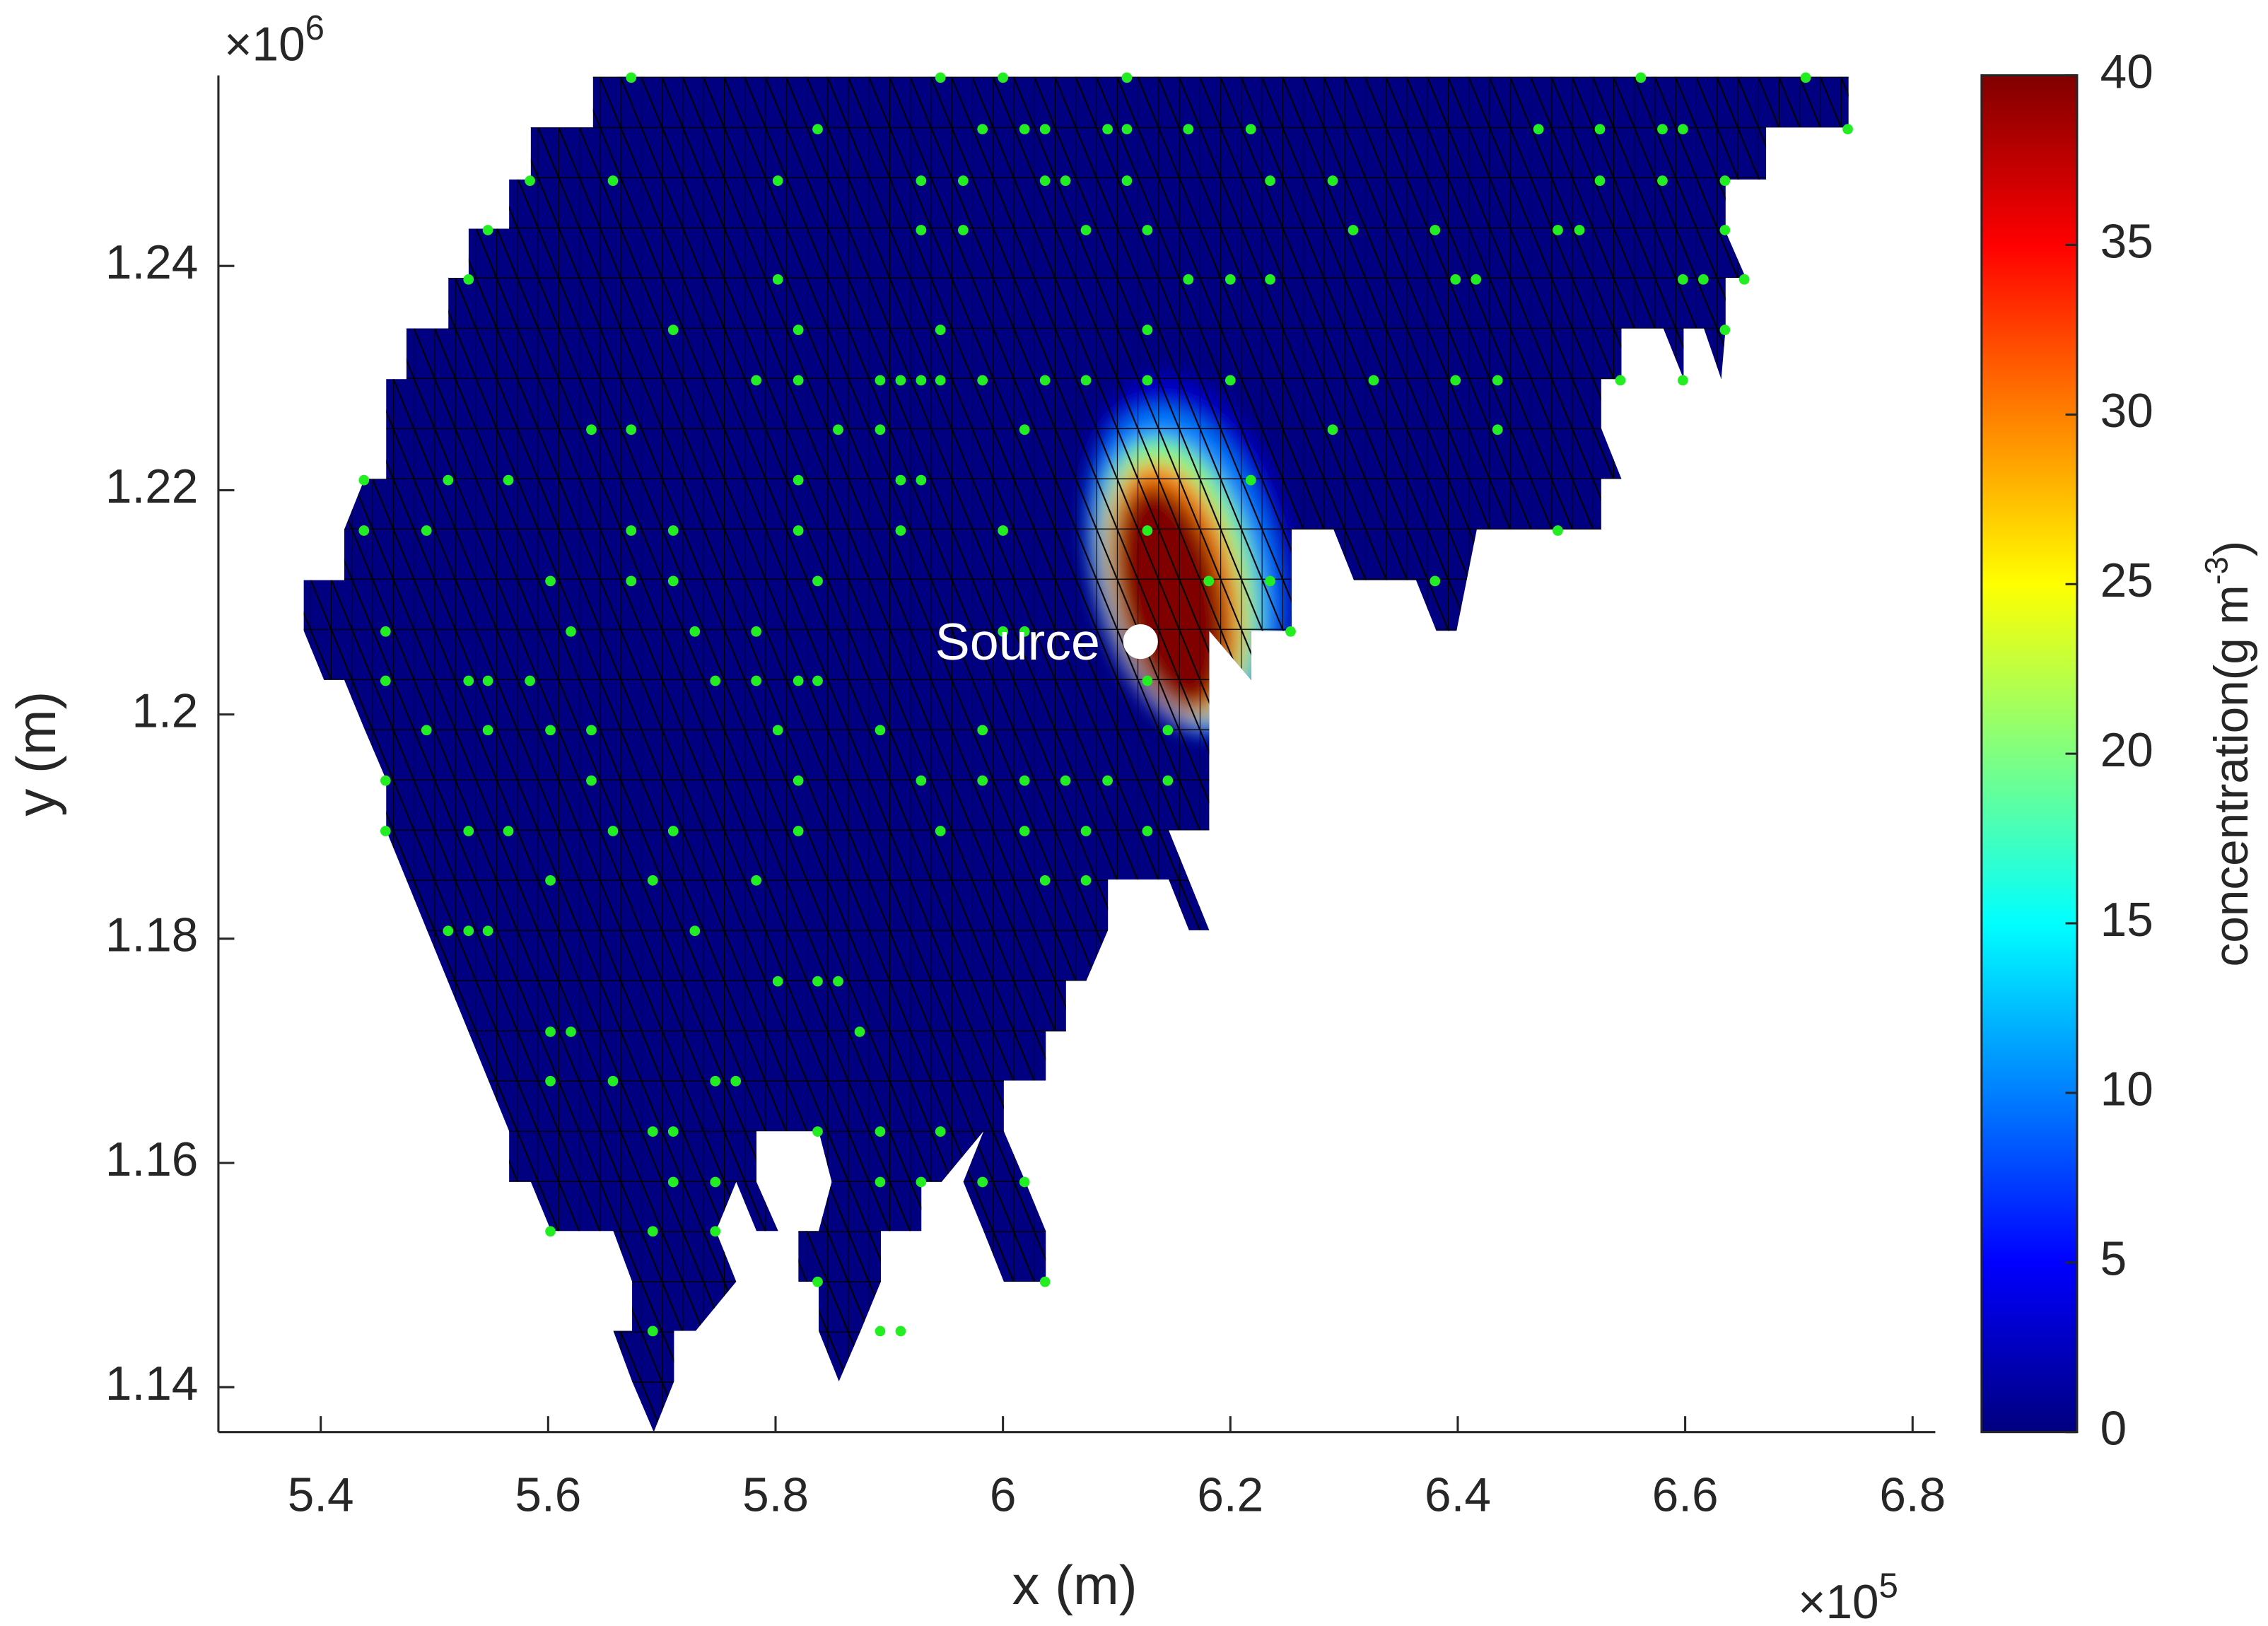  What do you see at coordinates (2231, 776) in the screenshot?
I see `colorbar-label-text: concentration(g m` at bounding box center [2231, 776].